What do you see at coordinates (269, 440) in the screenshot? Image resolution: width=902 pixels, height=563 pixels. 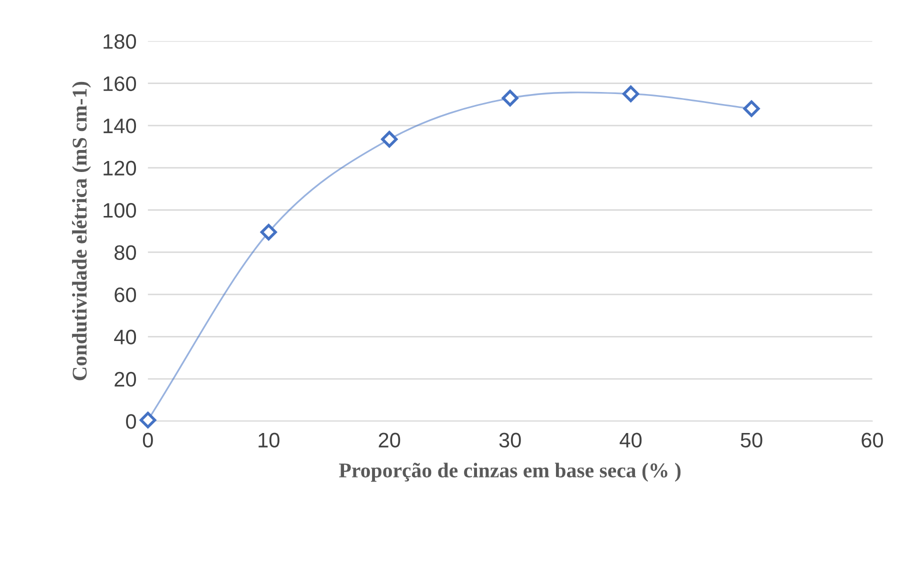 I see `x-tick-label: 10` at bounding box center [269, 440].